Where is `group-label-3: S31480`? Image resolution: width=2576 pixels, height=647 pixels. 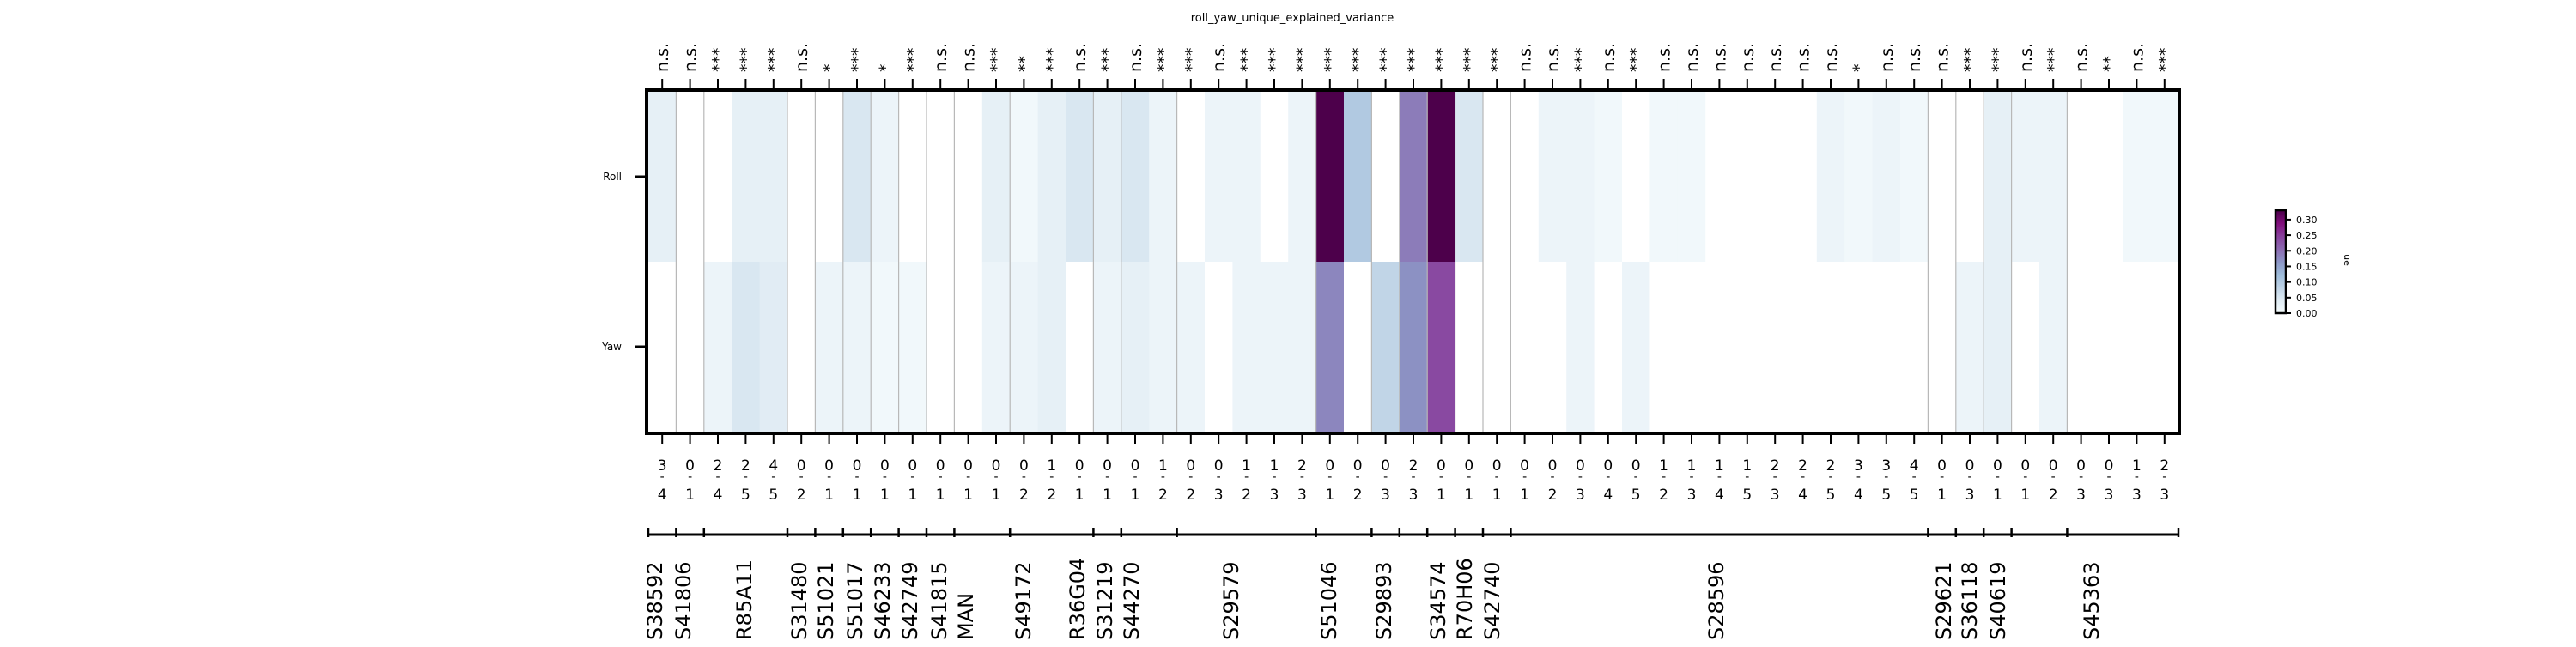
group-label-3: S31480 is located at coordinates (799, 600).